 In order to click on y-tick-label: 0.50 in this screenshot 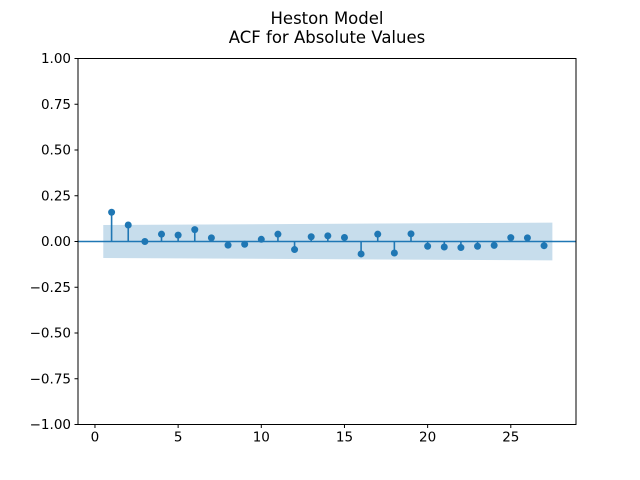, I will do `click(56, 151)`.